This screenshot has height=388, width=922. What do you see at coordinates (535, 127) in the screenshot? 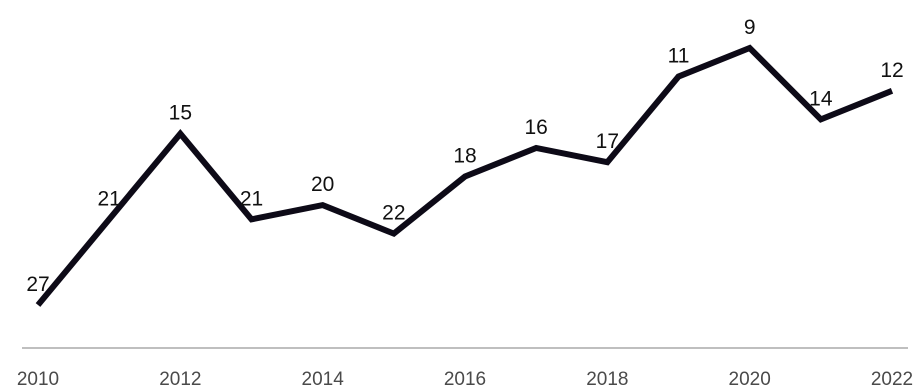
I see `data-label-2017: 16` at bounding box center [535, 127].